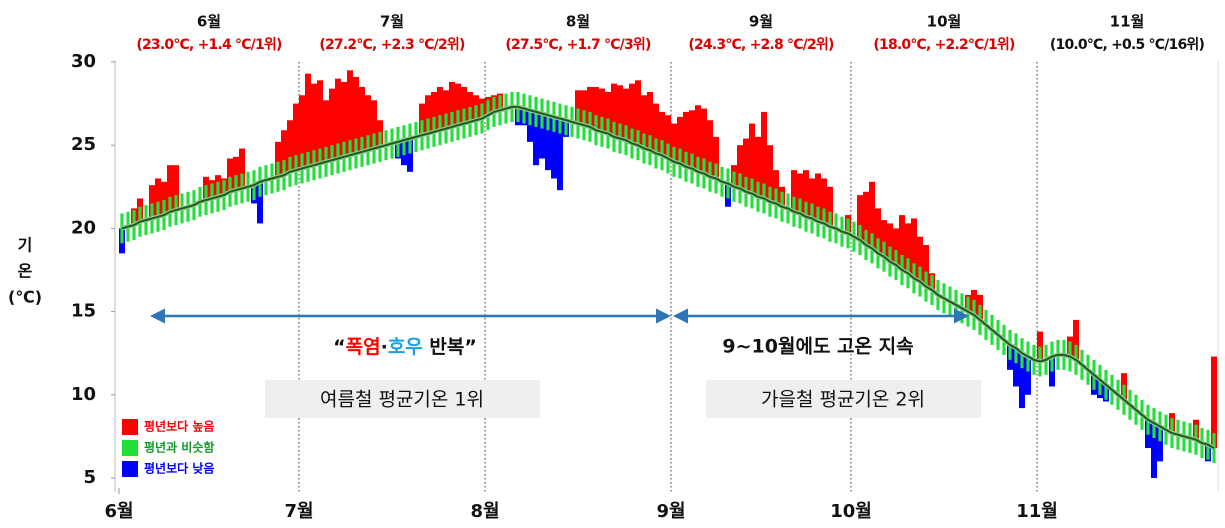 The width and height of the screenshot is (1225, 528). Describe the element at coordinates (851, 511) in the screenshot. I see `x-tick-label: 10월` at that location.